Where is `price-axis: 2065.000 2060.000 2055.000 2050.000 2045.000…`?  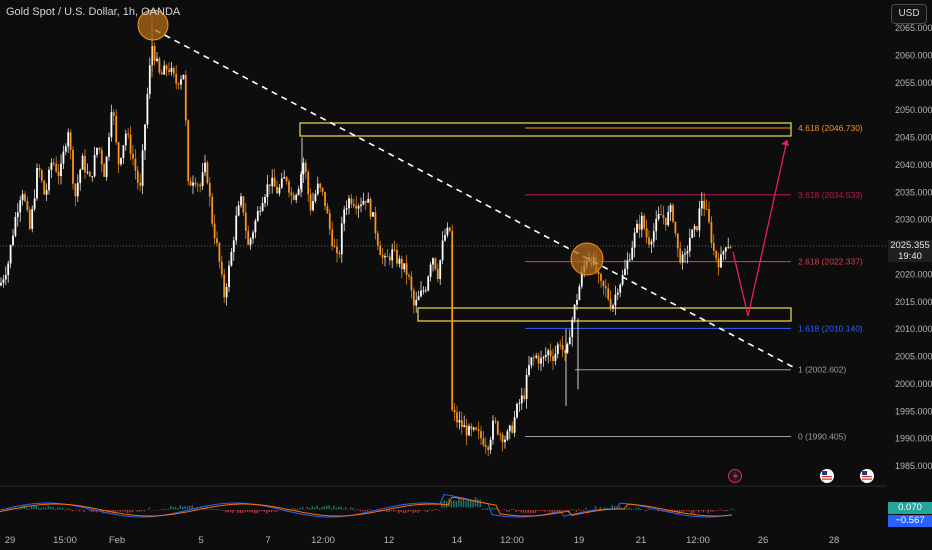 price-axis: 2065.000 2060.000 2055.000 2050.000 2045.000… is located at coordinates (913, 247).